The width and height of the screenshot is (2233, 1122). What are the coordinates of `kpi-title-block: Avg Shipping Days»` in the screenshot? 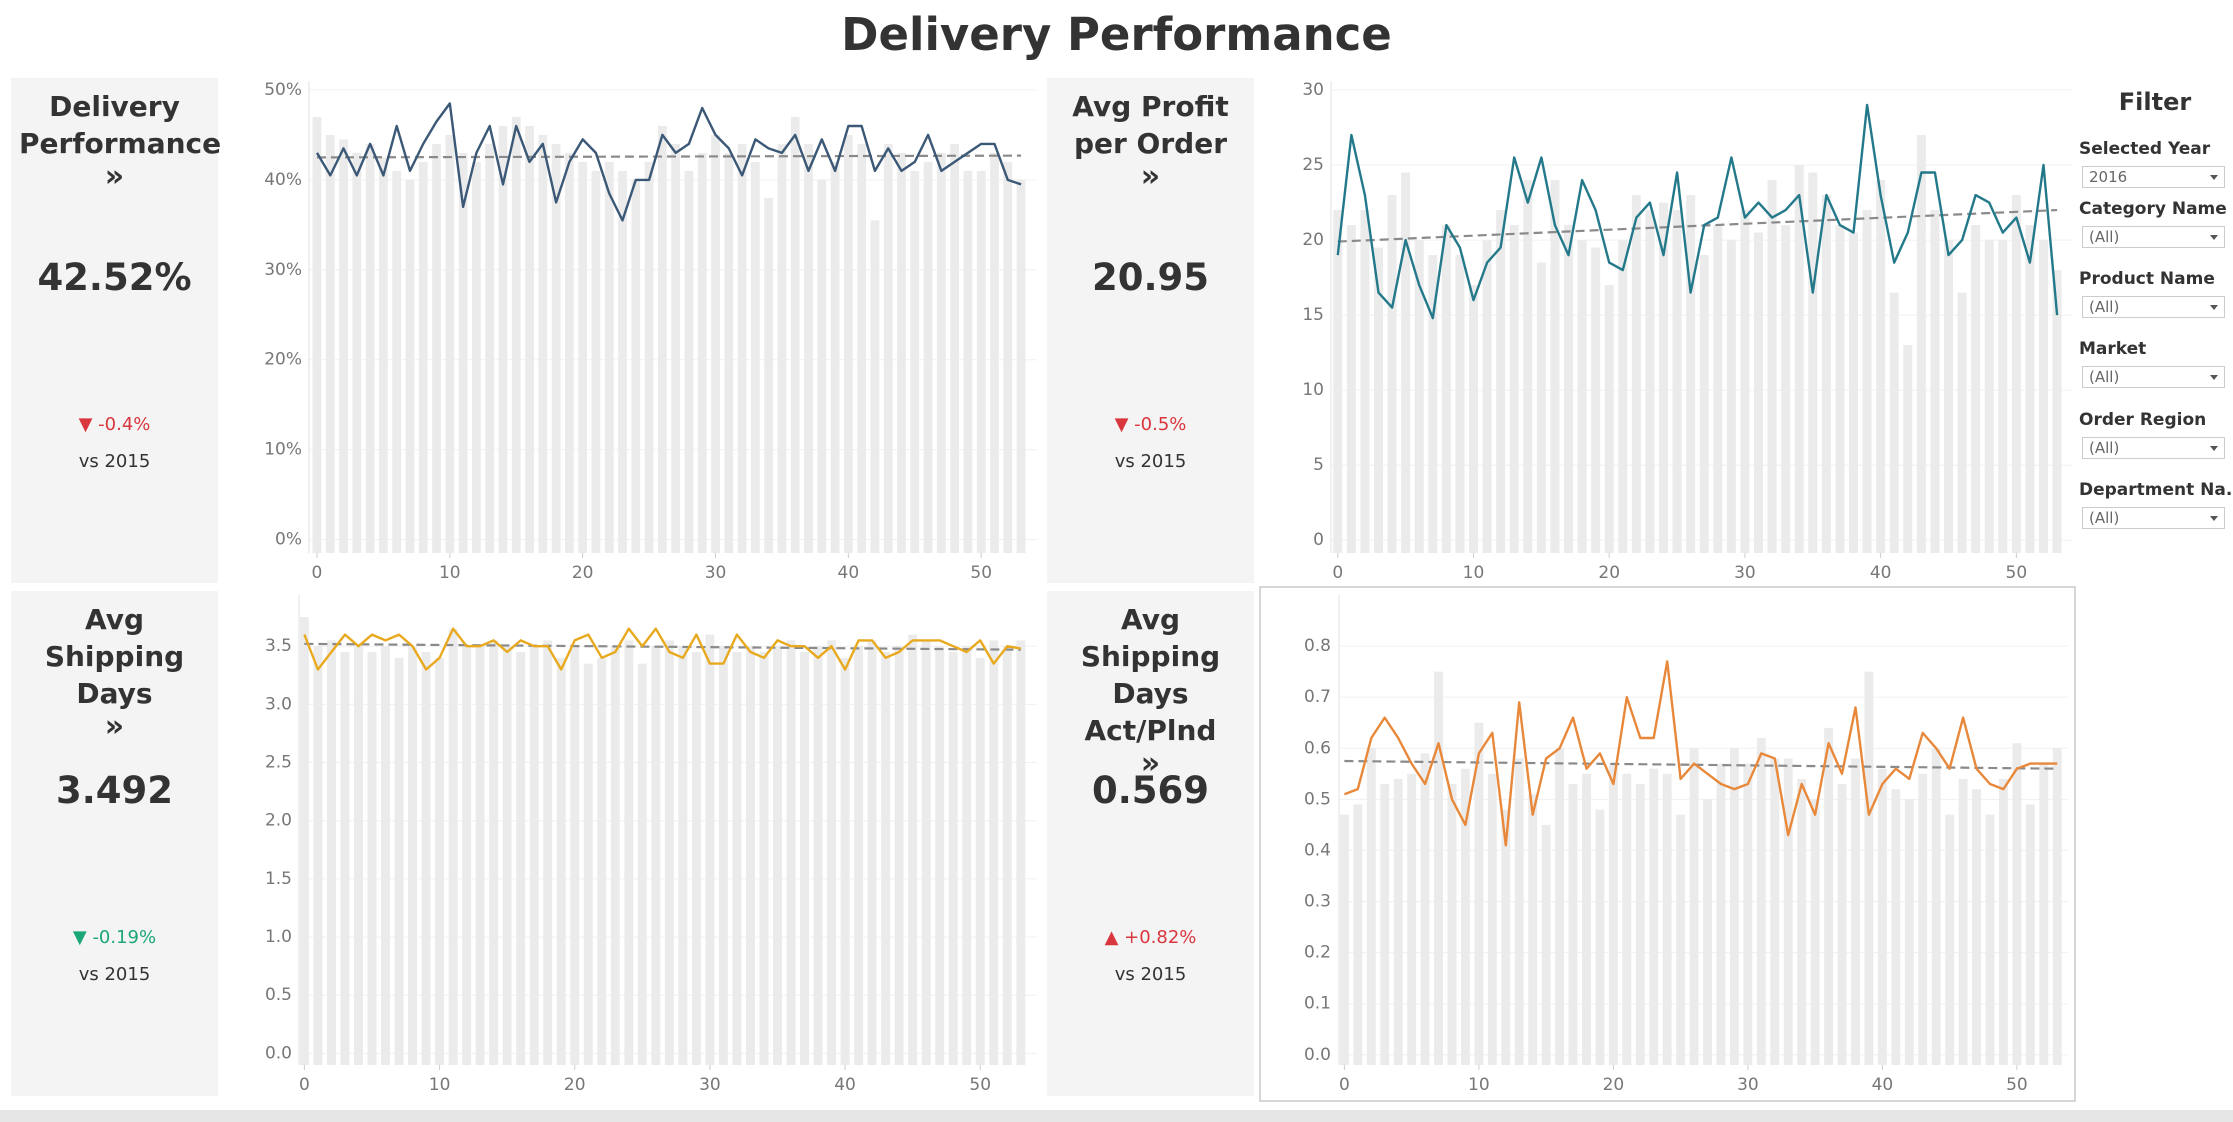 It's located at (114, 671).